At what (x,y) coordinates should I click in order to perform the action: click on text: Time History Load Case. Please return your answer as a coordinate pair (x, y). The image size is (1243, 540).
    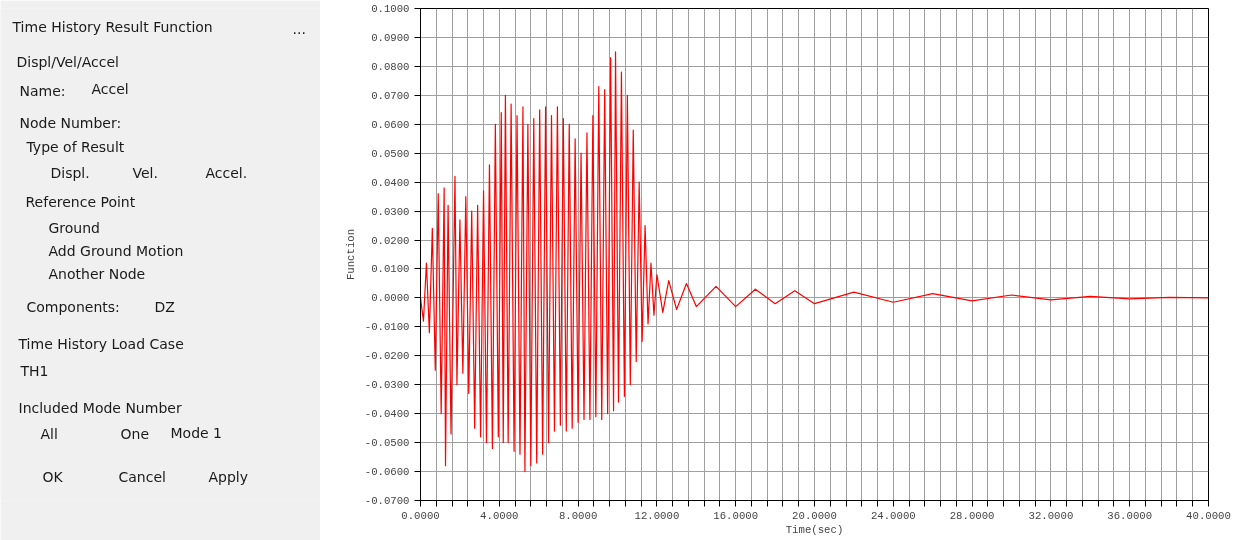
    Looking at the image, I should click on (100, 343).